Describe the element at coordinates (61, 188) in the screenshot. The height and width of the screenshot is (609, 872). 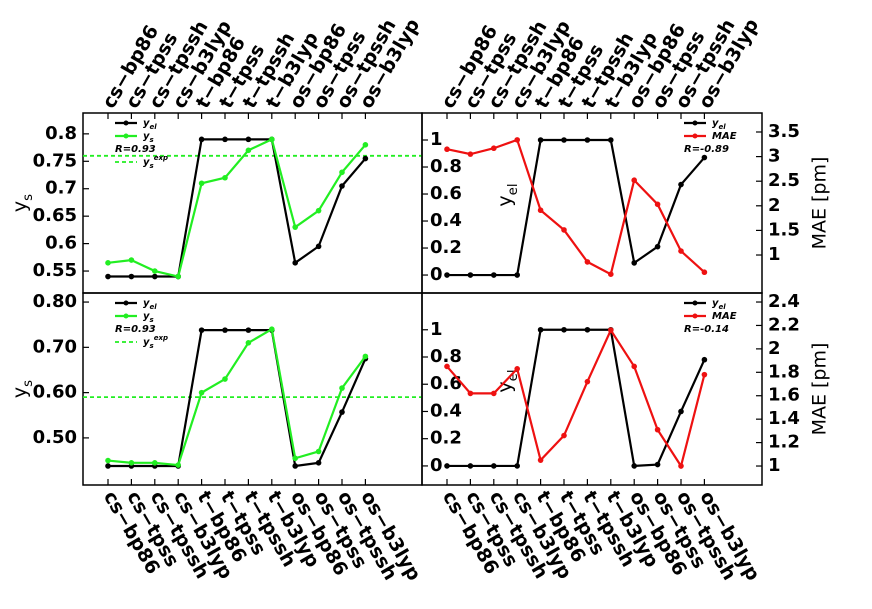
I see `y-tick-label: 0.7` at that location.